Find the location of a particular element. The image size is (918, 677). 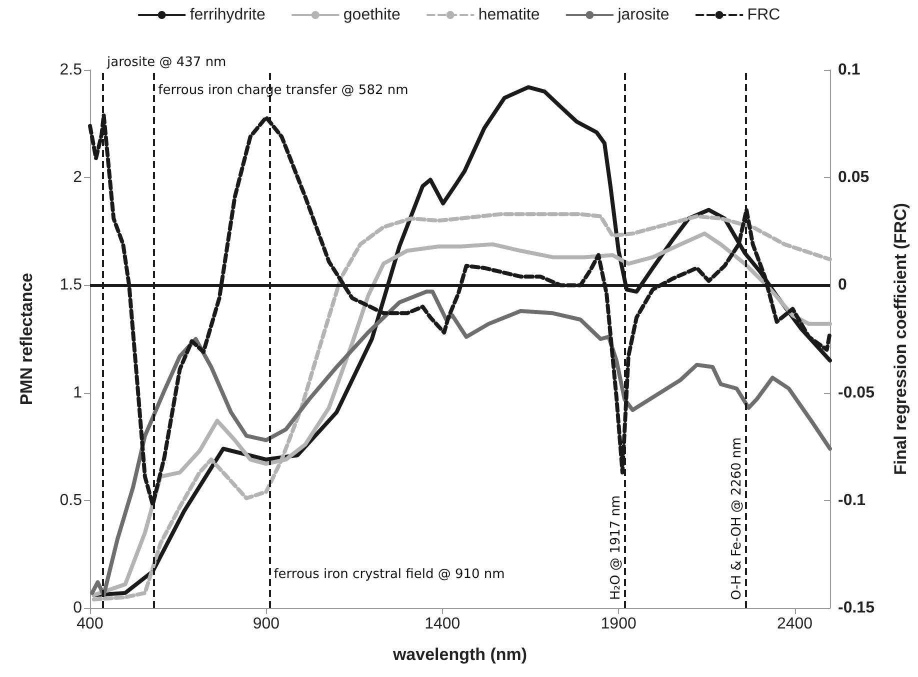

x-tick-label: 2400 is located at coordinates (794, 624).